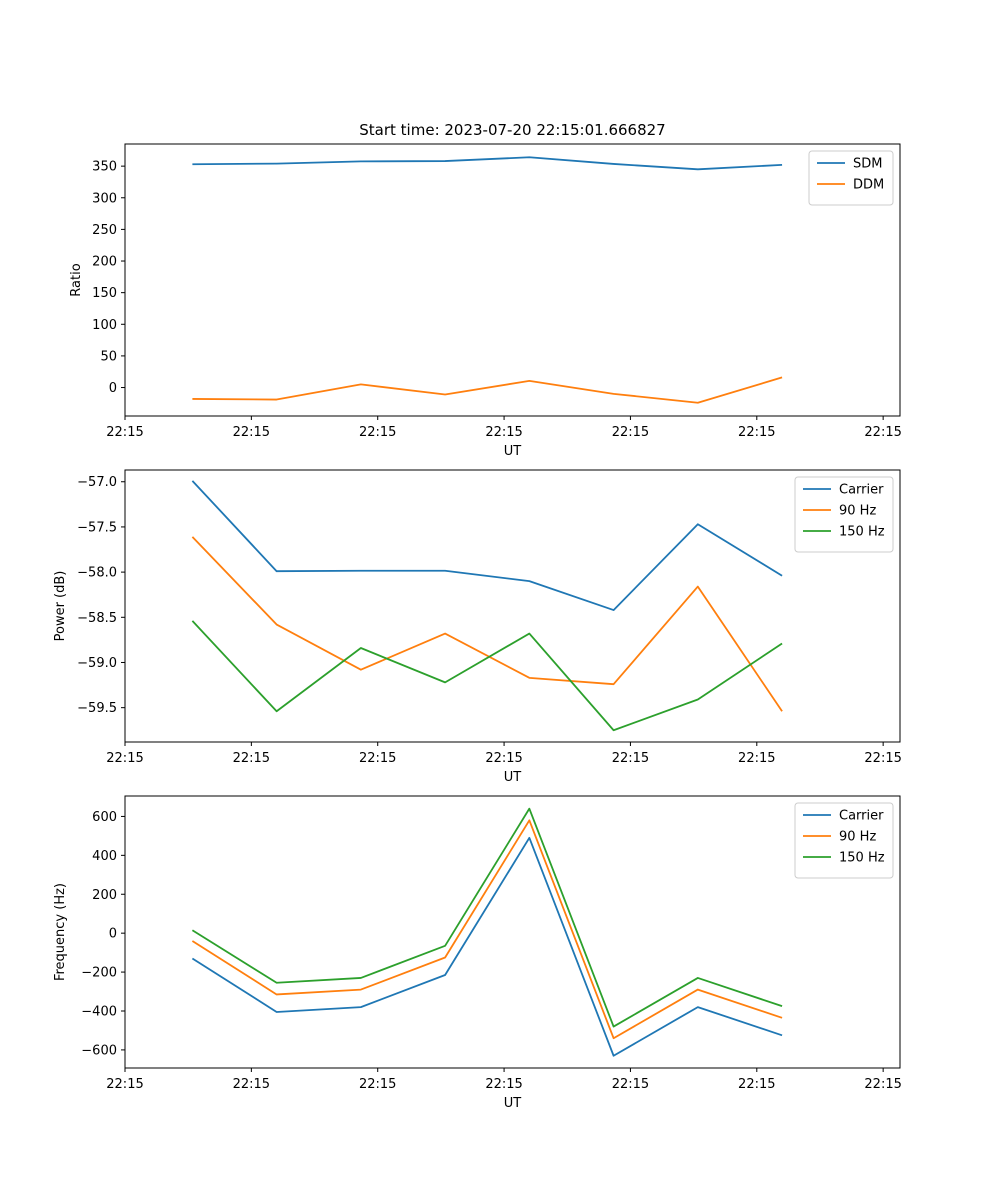  I want to click on y-tick-label: 600, so click(104, 817).